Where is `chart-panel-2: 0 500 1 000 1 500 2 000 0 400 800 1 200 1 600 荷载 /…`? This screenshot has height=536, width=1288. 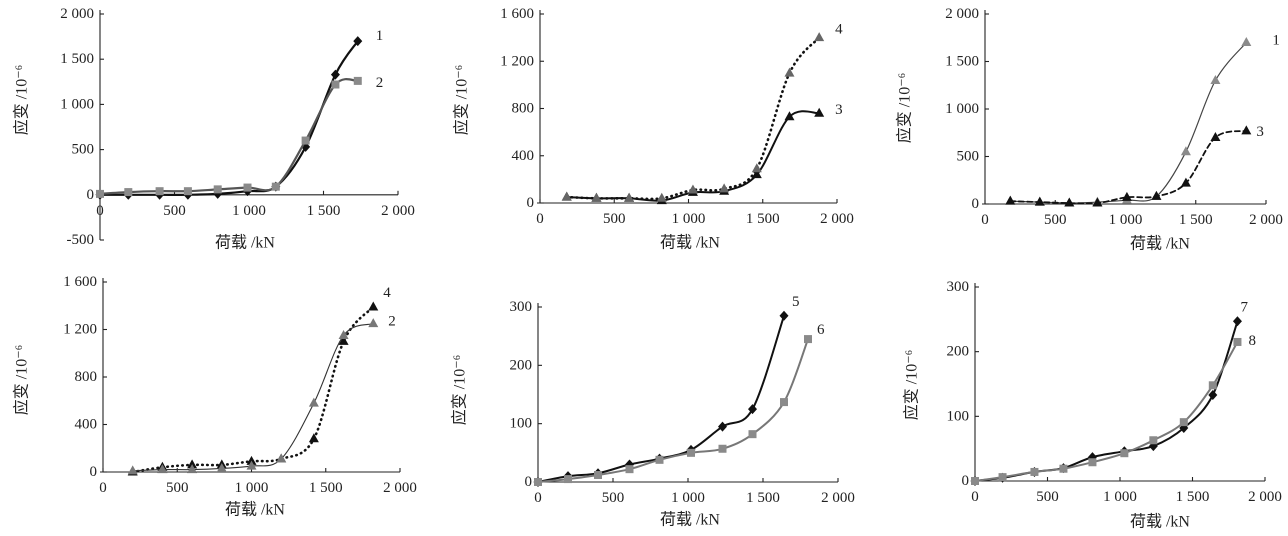 chart-panel-2: 0 500 1 000 1 500 2 000 0 400 800 1 200 1 600 荷载 /… is located at coordinates (653, 129).